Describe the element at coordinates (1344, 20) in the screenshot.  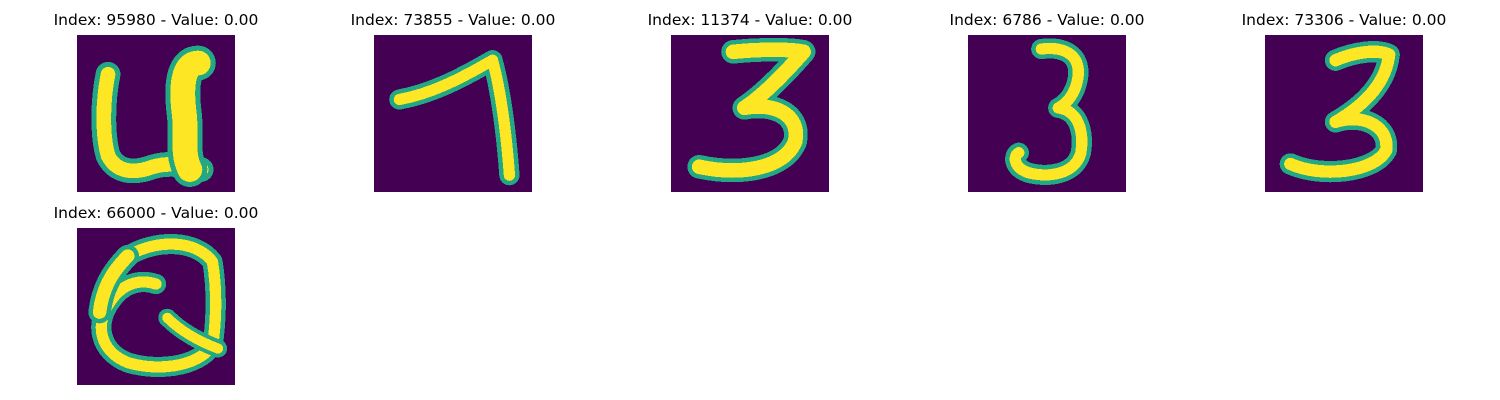
I see `panel-title: Index: 73306 - Value: 0.00` at that location.